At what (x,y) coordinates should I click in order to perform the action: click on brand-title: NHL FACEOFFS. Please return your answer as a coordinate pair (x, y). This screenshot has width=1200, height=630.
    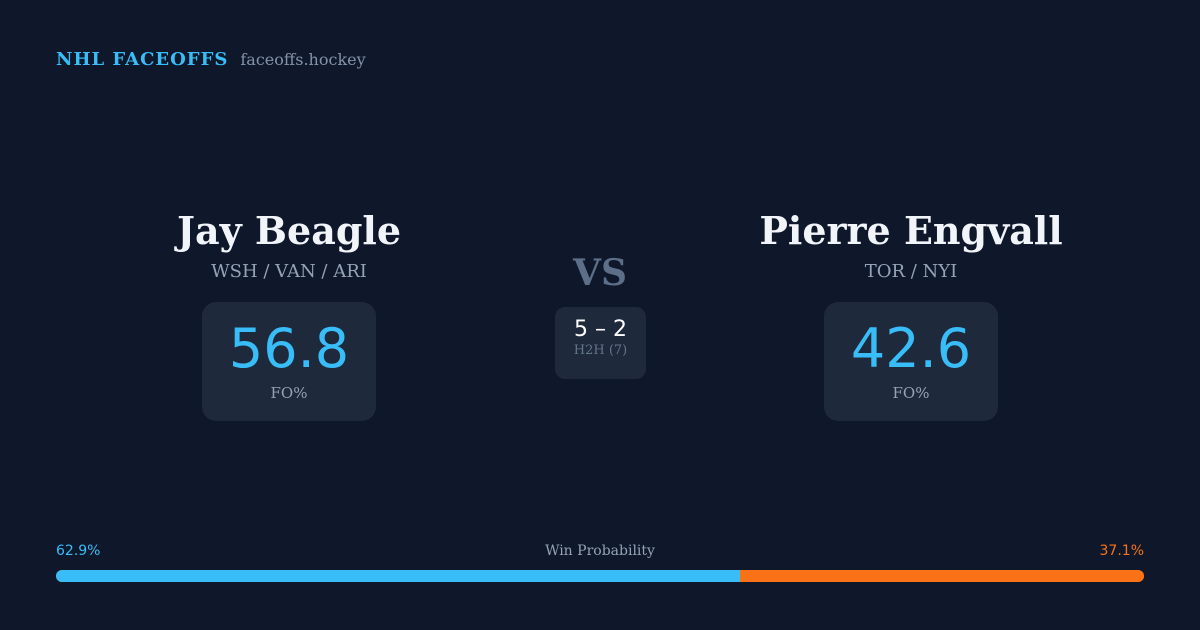
    Looking at the image, I should click on (142, 59).